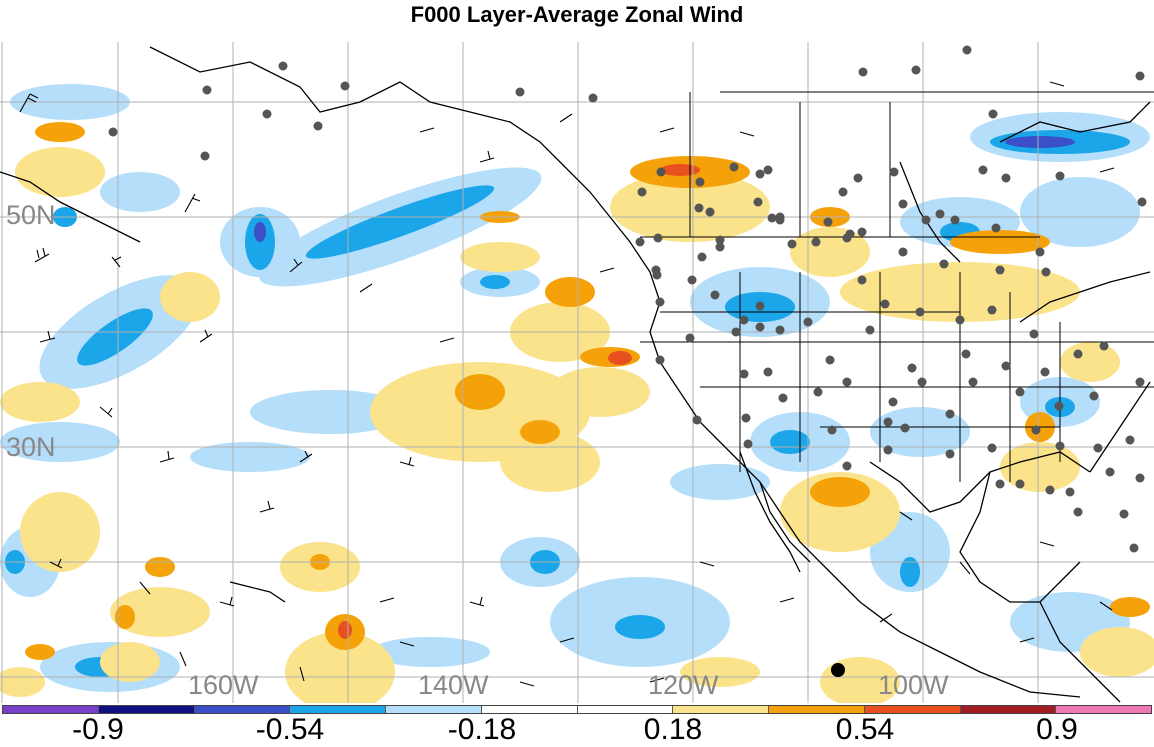 Image resolution: width=1154 pixels, height=747 pixels. I want to click on colorbar-label: -0.9, so click(98, 729).